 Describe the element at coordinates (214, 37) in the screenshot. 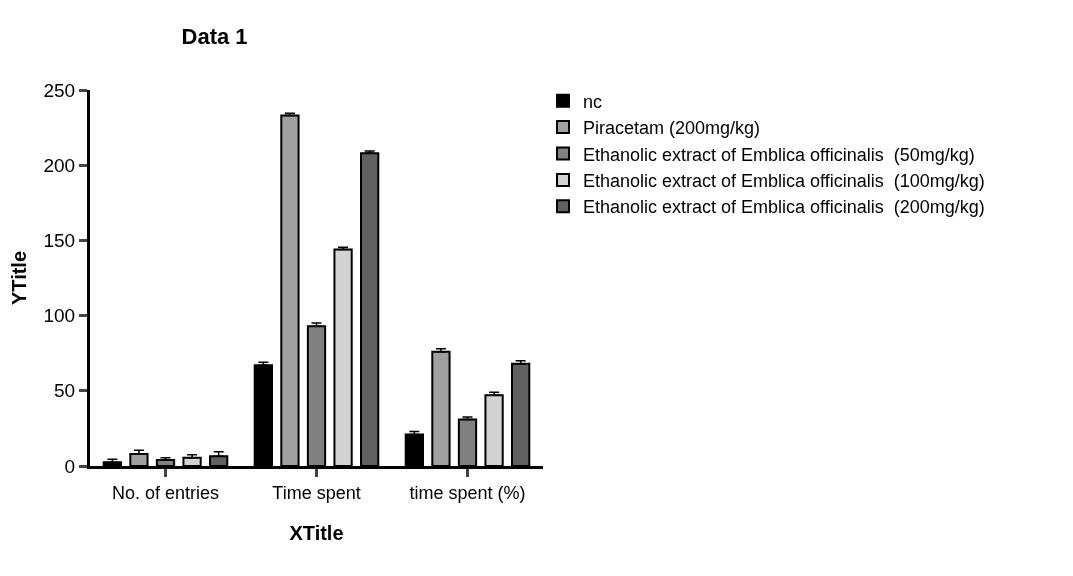

I see `chart-title: Data 1` at that location.